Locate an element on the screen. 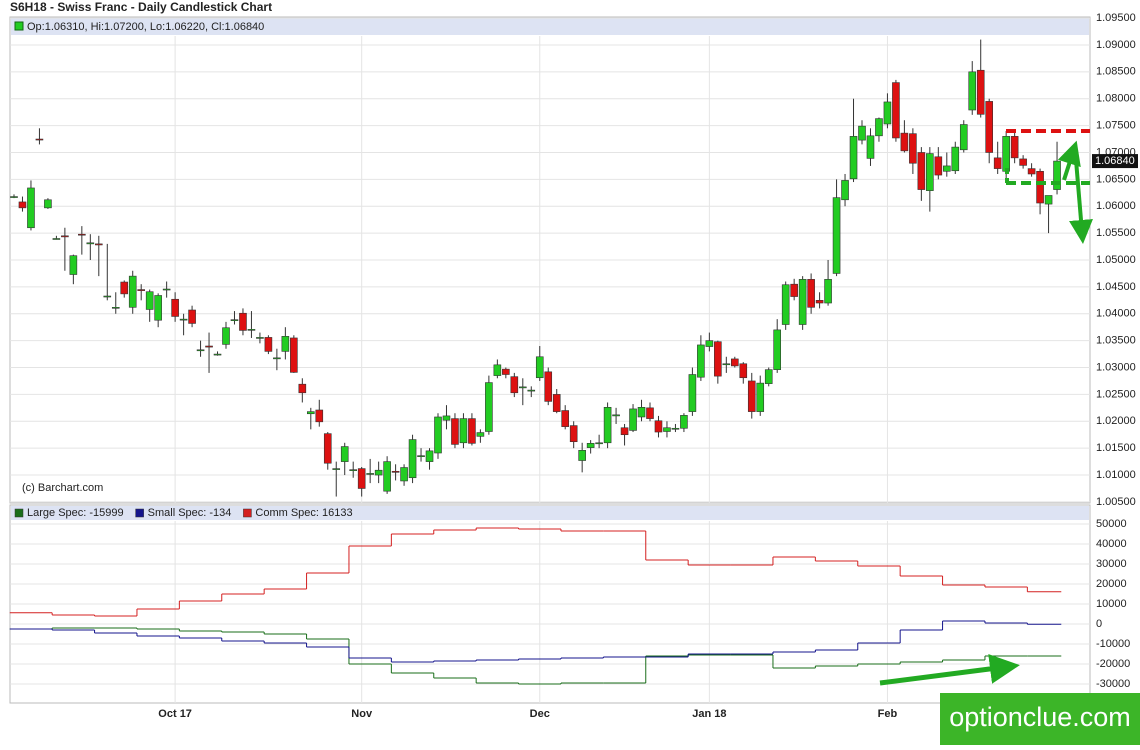 The width and height of the screenshot is (1140, 750). y-tick-label: 1.00500 is located at coordinates (1116, 502).